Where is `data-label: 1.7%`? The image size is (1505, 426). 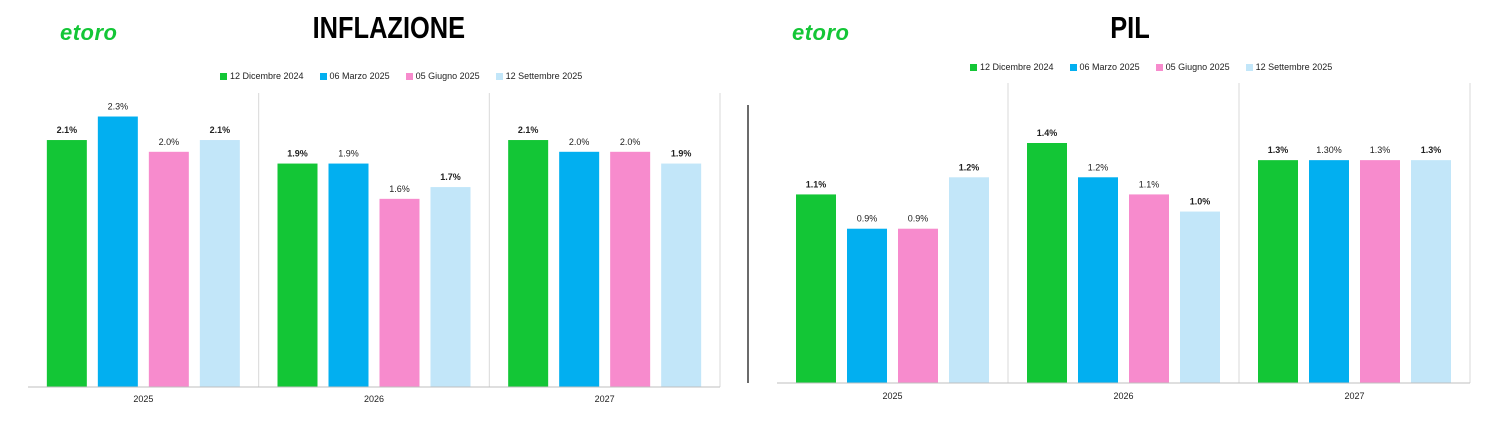 data-label: 1.7% is located at coordinates (450, 177).